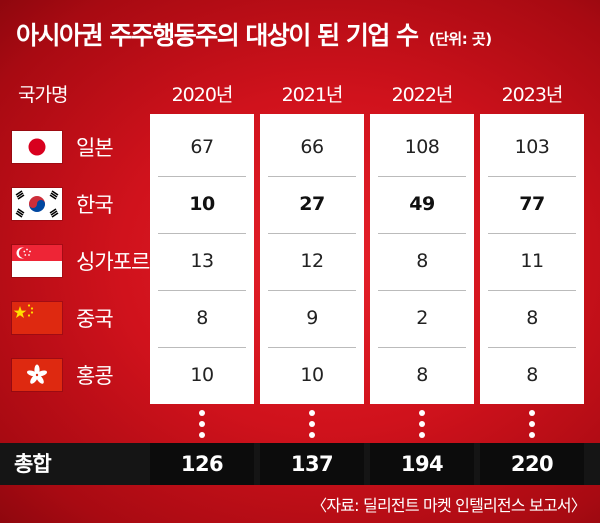 This screenshot has width=600, height=523. Describe the element at coordinates (63, 375) in the screenshot. I see `row-label-4: 홍콩` at that location.